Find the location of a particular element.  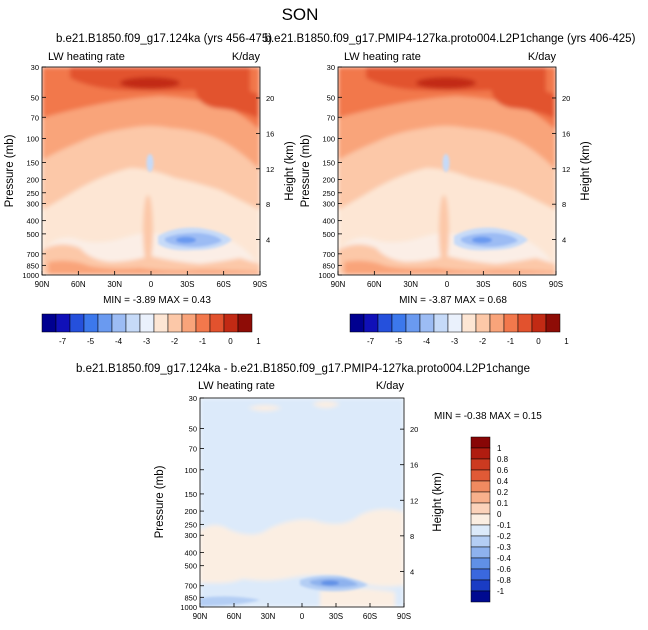

y-tick-label: 1000 is located at coordinates (30, 275).